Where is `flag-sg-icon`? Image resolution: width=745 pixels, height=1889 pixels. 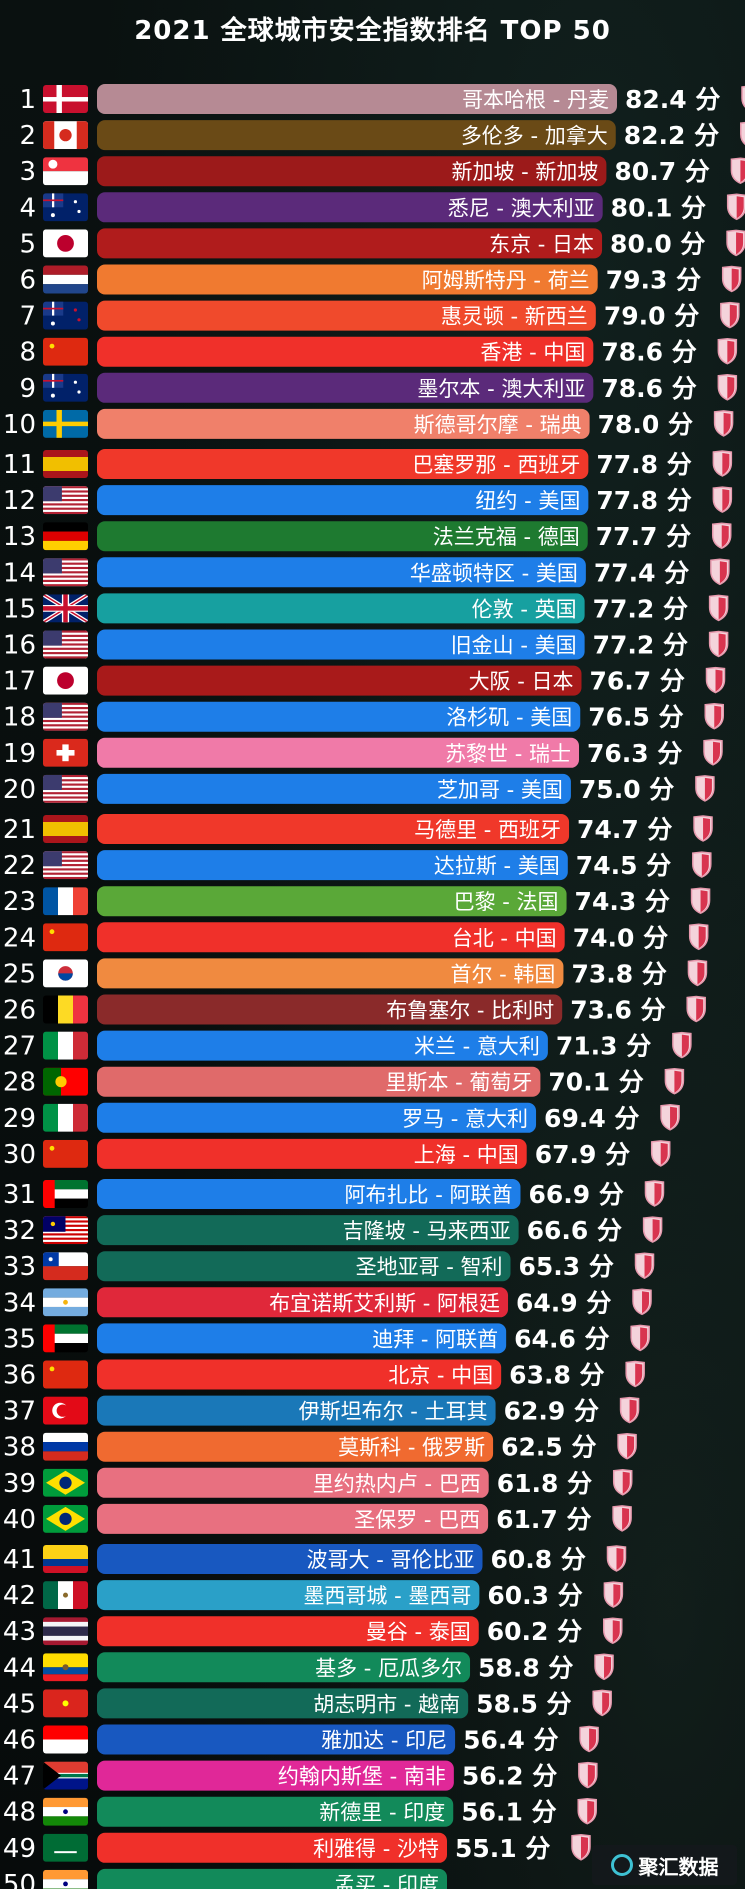 flag-sg-icon is located at coordinates (65, 171).